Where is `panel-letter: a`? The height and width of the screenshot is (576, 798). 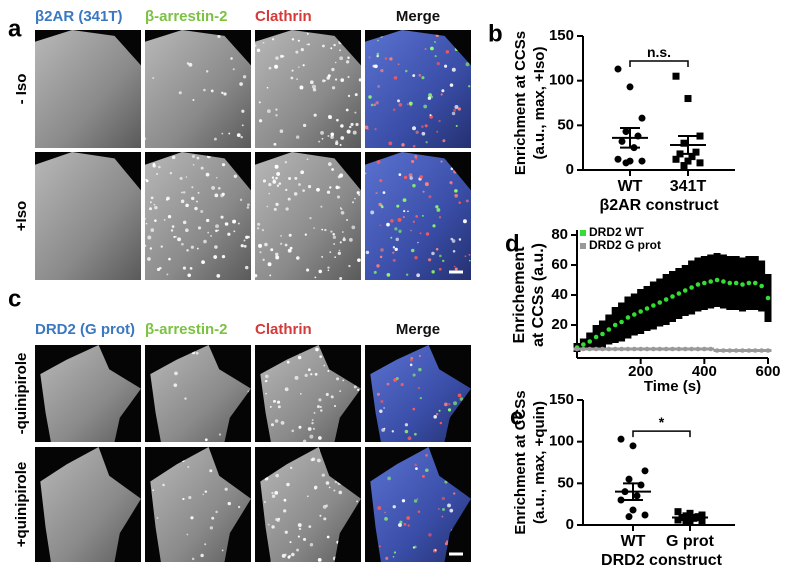
panel-letter: a is located at coordinates (15, 28).